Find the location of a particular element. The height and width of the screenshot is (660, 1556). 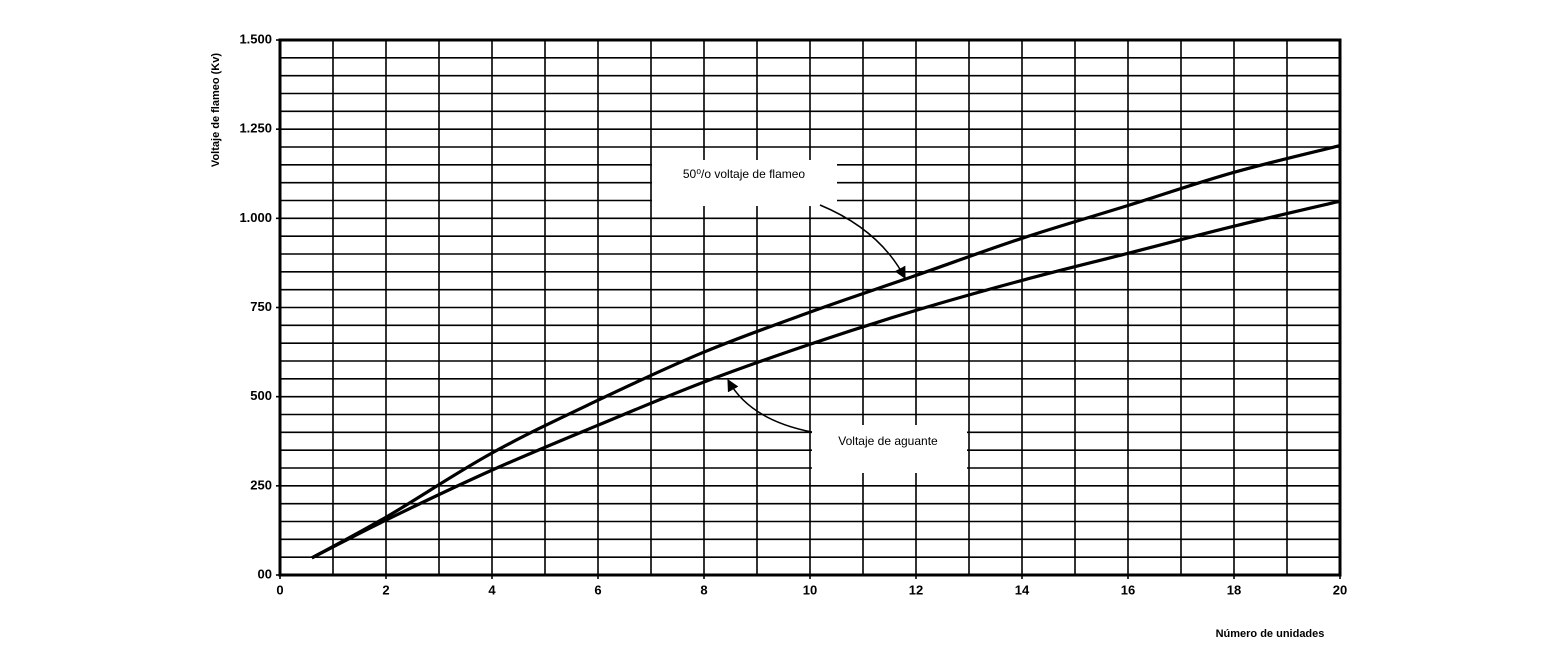

annotation-label: 50⁰/o voltaje de flameo is located at coordinates (744, 174).